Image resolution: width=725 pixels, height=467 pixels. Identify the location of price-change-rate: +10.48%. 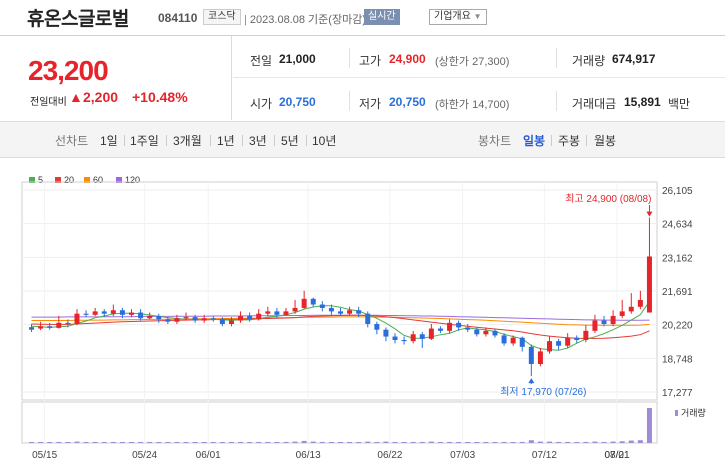
(160, 97).